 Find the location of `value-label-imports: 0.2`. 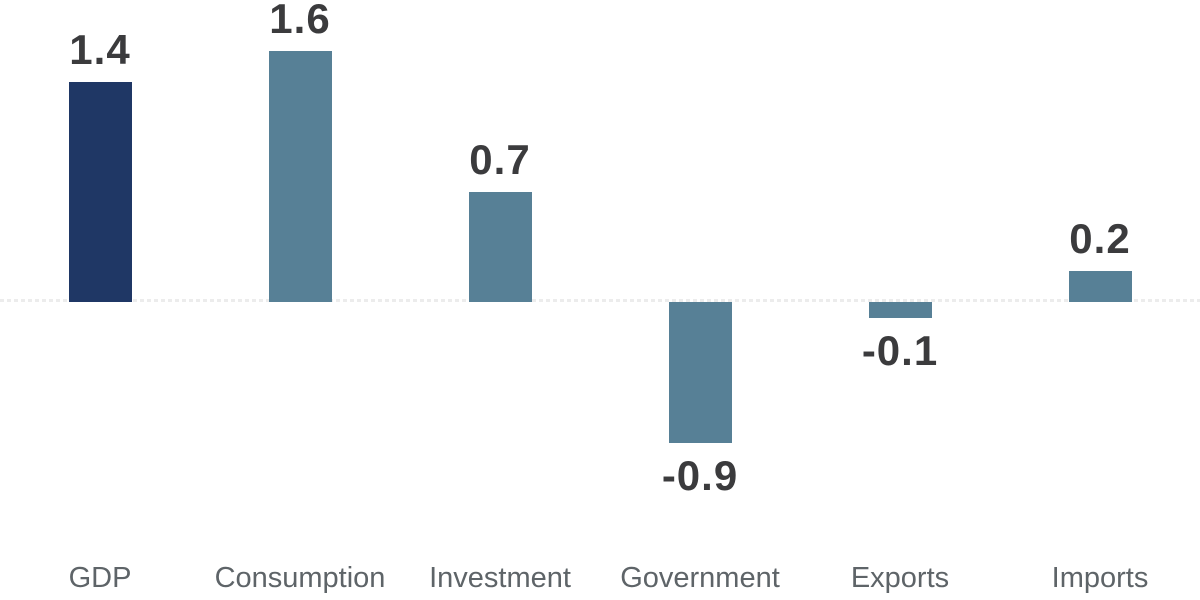

value-label-imports: 0.2 is located at coordinates (1100, 238).